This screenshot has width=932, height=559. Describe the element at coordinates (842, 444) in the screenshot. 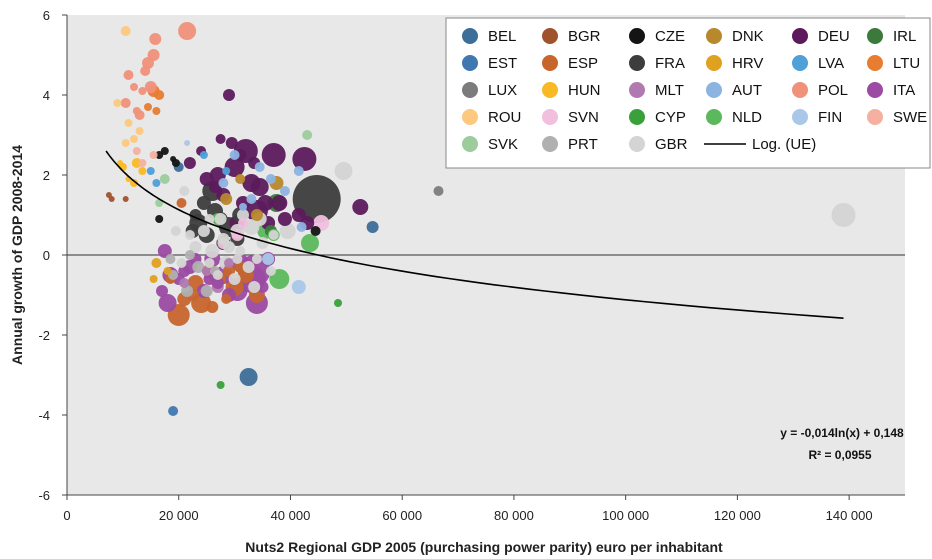

I see `trendline-equation: y = -0,014ln(x) + 0,148 R² = 0,0955` at that location.